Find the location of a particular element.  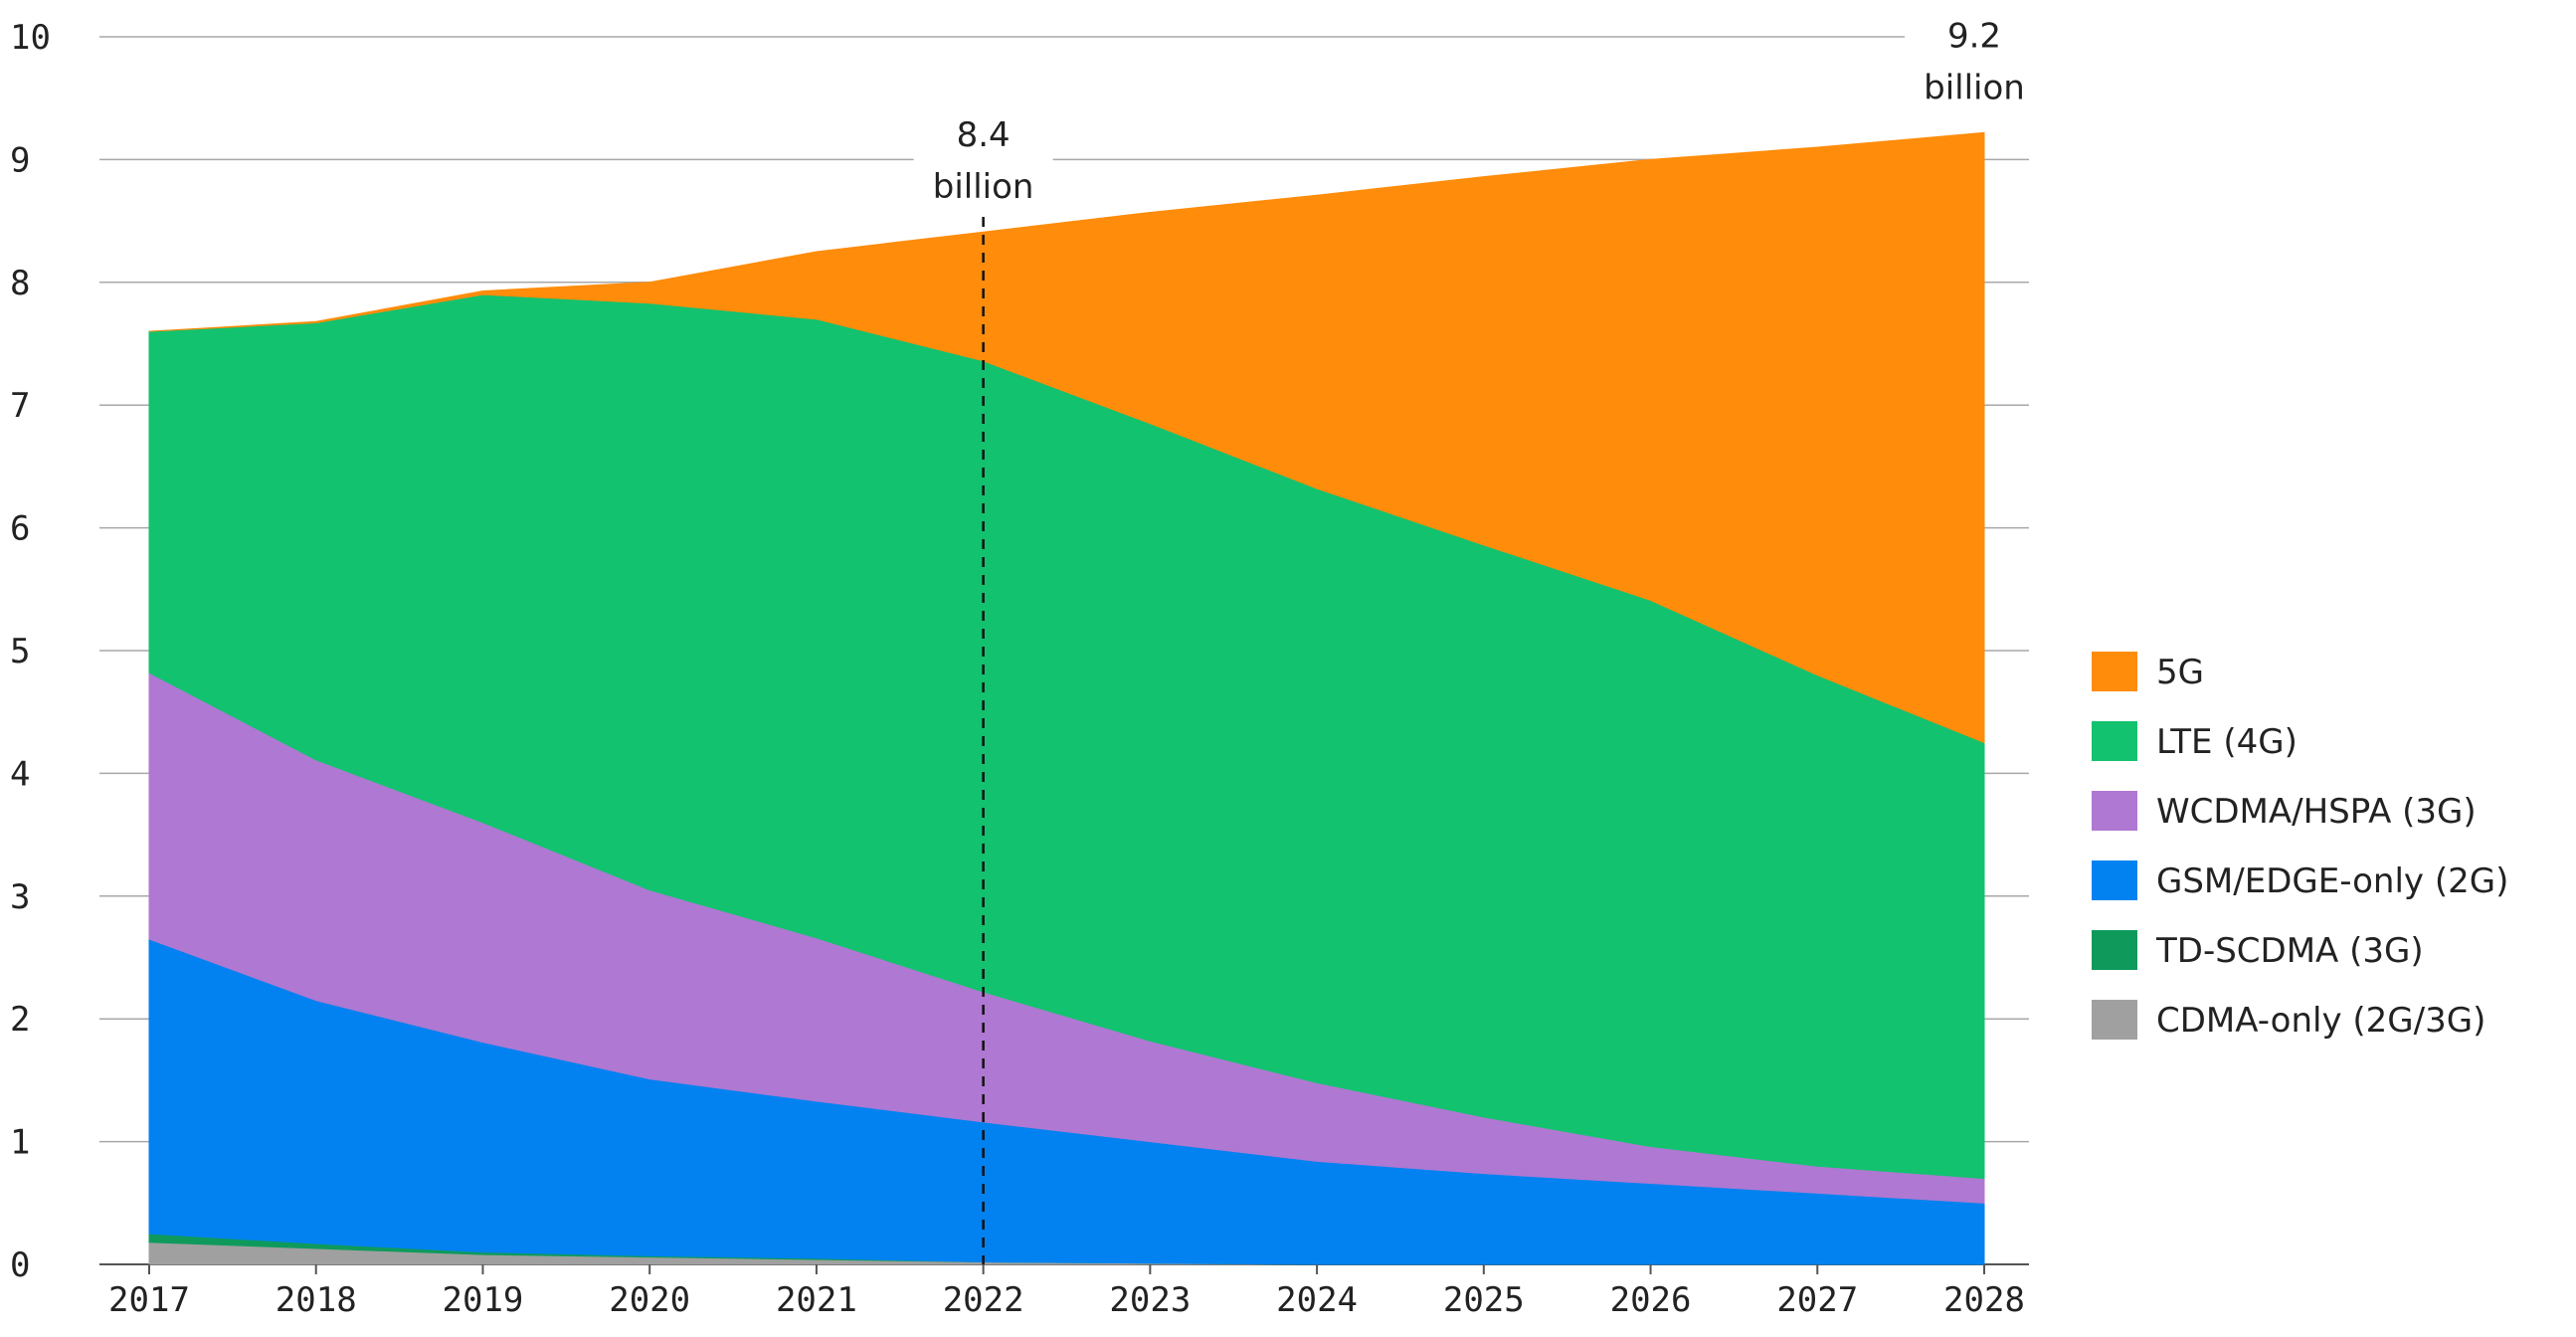

x-tick-label-2019: 2019 is located at coordinates (483, 1300).